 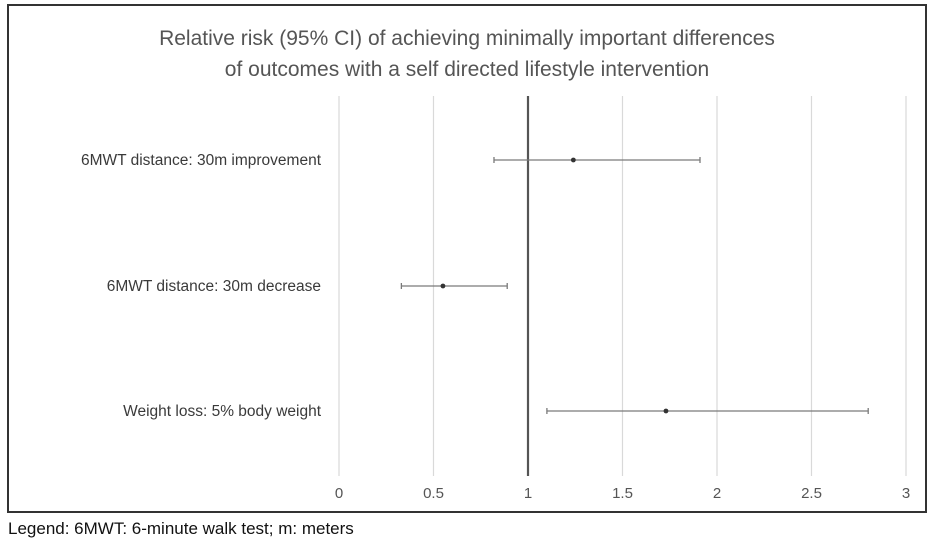 I want to click on x-tick-label: 1, so click(x=528, y=493).